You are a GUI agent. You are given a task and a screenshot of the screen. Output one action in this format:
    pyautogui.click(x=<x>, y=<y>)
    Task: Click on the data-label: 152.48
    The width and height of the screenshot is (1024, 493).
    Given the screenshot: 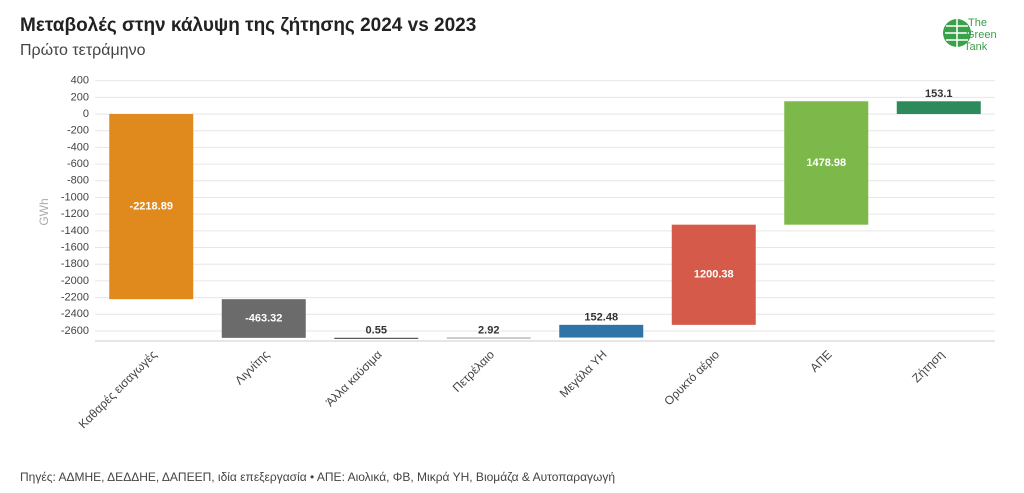 What is the action you would take?
    pyautogui.click(x=601, y=318)
    